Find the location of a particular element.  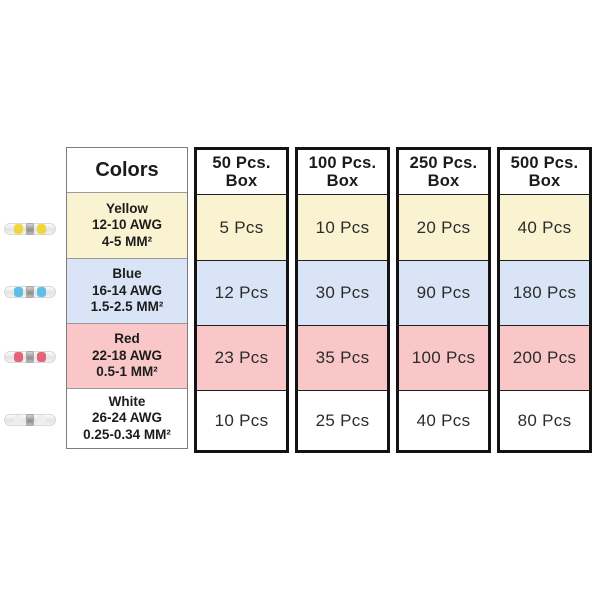

awg-range: 22-18 AWG is located at coordinates (127, 355).